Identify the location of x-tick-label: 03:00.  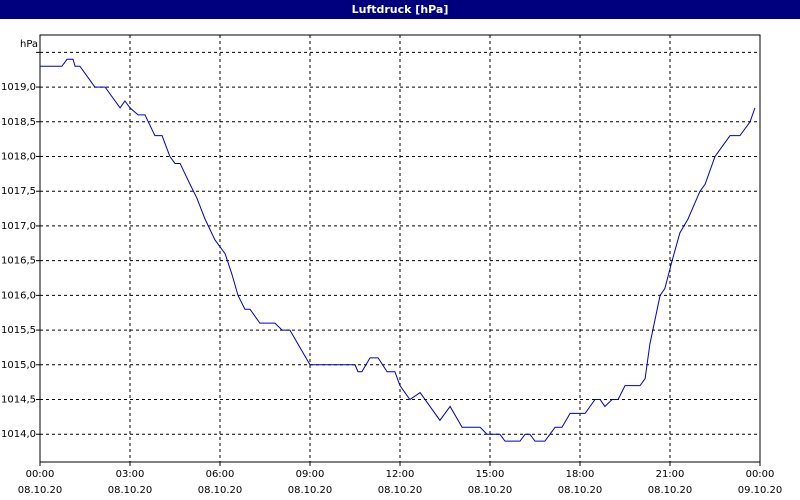
(130, 474).